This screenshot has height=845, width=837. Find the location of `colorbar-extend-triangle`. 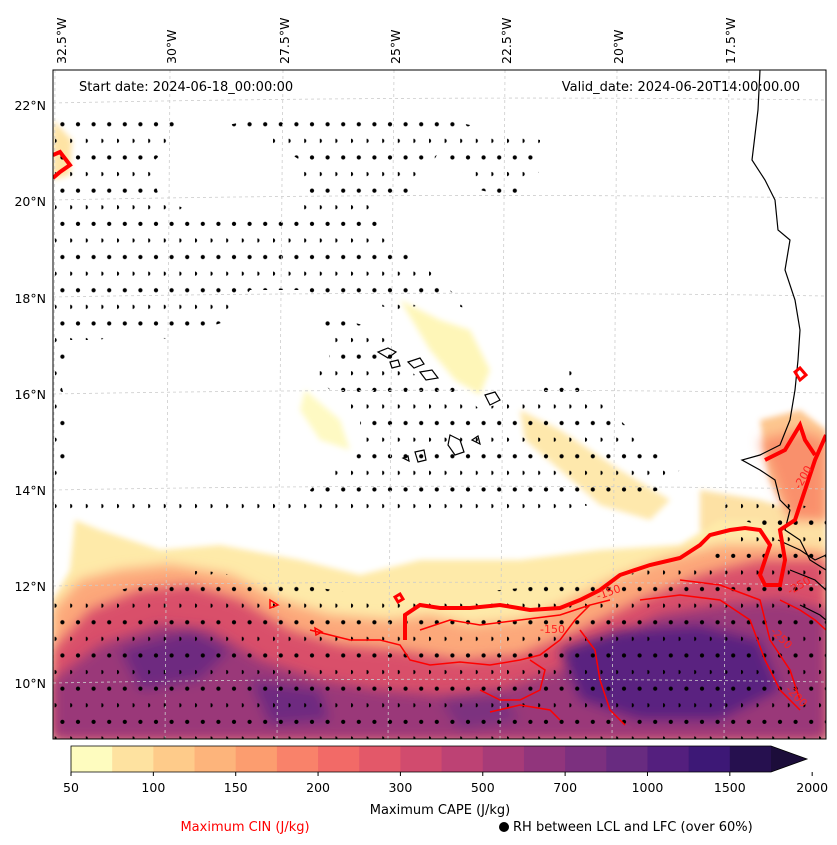

colorbar-extend-triangle is located at coordinates (789, 759).